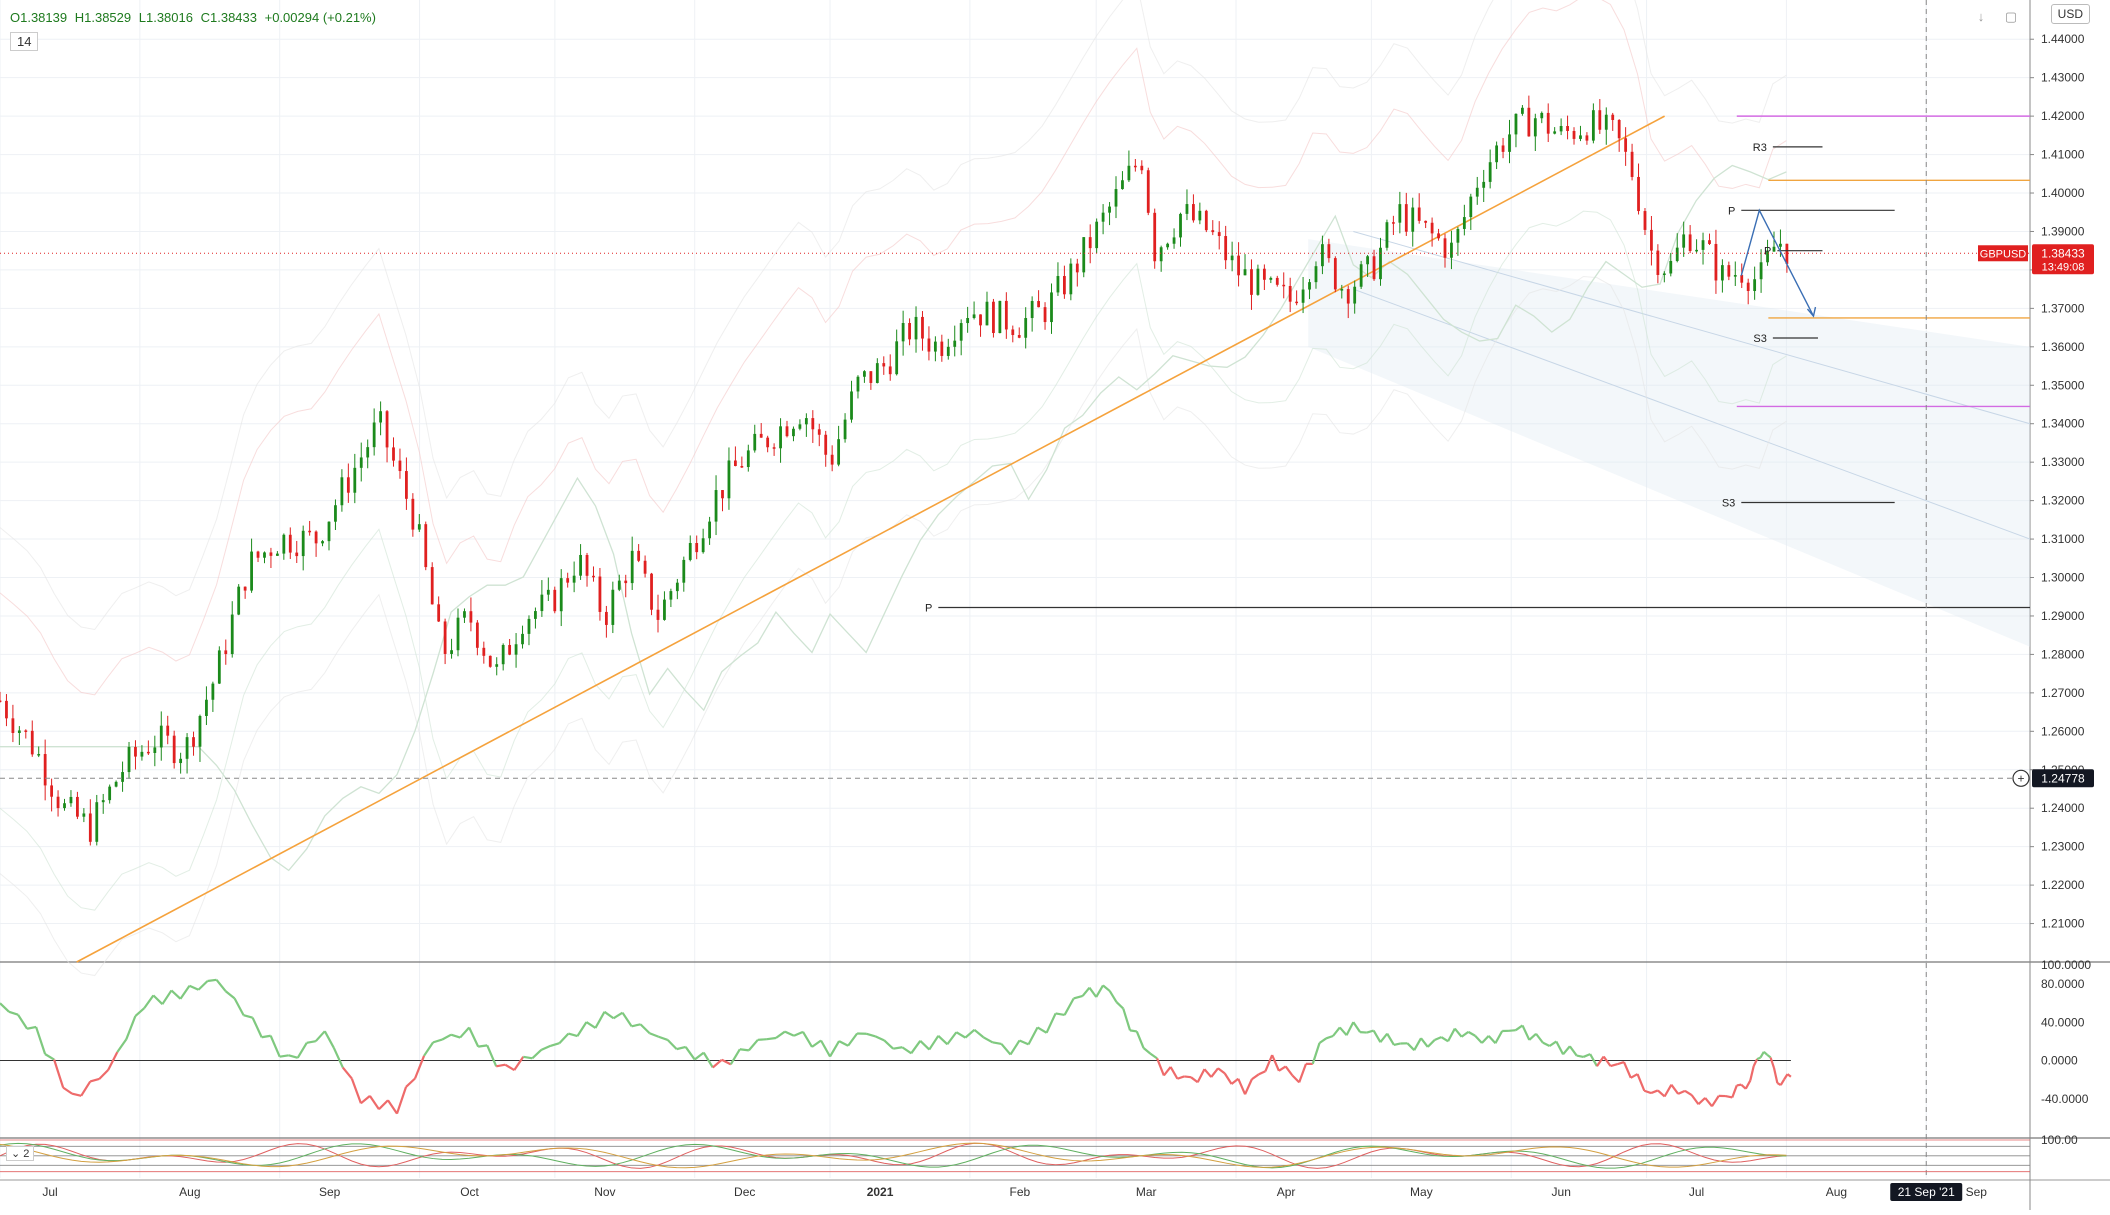 This screenshot has width=2110, height=1215. Describe the element at coordinates (1696, 1192) in the screenshot. I see `time-axis-label: Jul` at that location.